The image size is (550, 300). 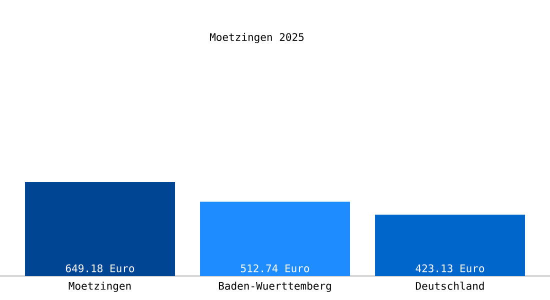 What do you see at coordinates (450, 268) in the screenshot?
I see `data-label: 423.13 Euro` at bounding box center [450, 268].